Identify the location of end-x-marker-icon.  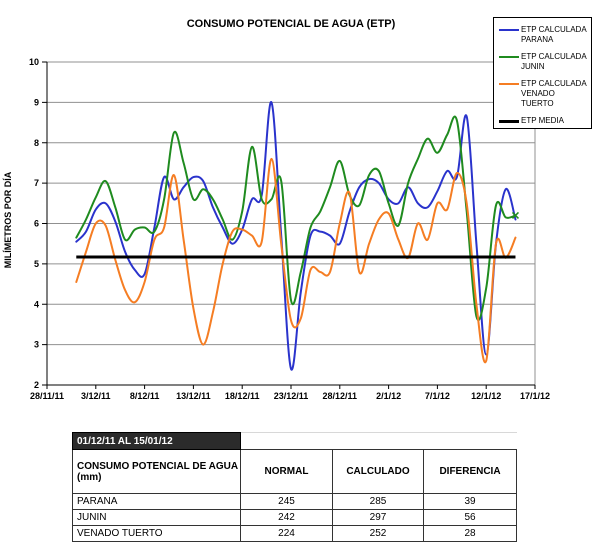
(515, 215).